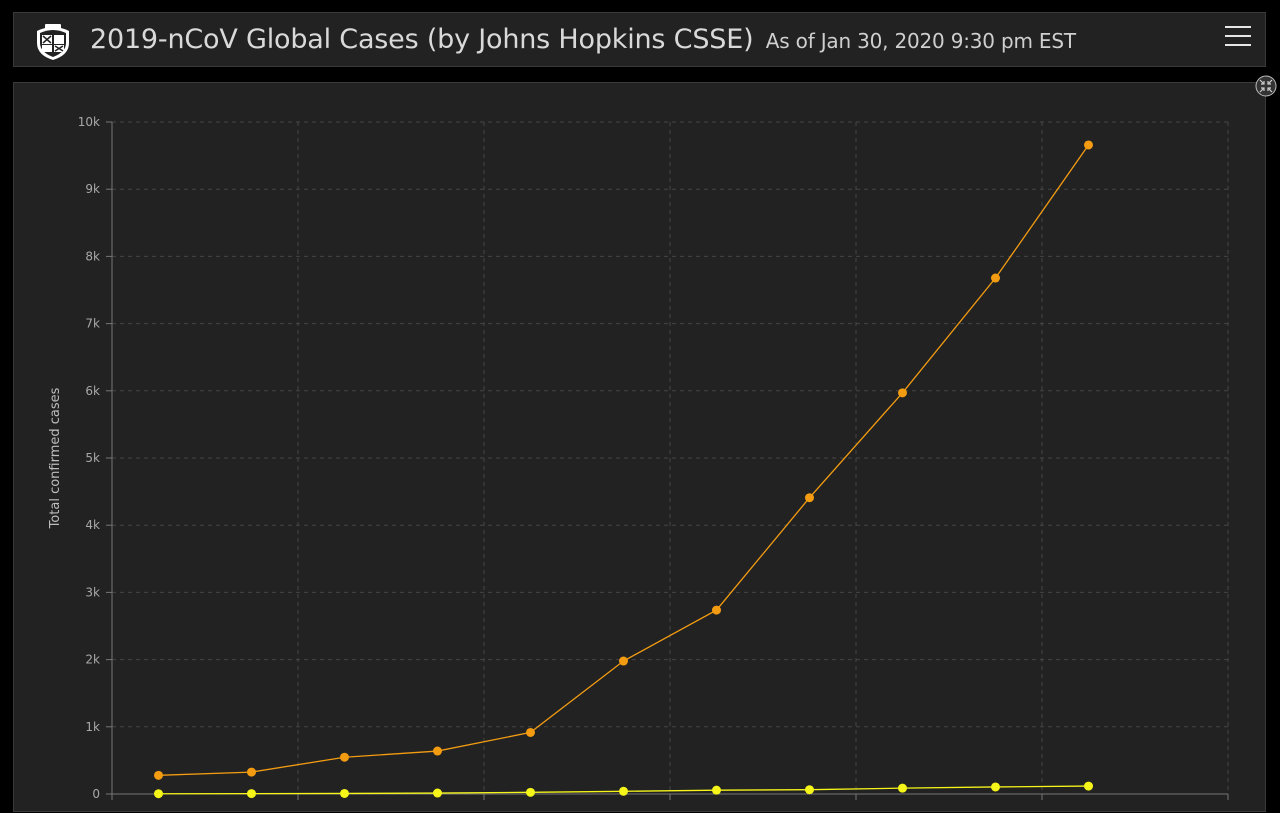 This screenshot has width=1280, height=813. Describe the element at coordinates (89, 122) in the screenshot. I see `y-tick-label: 10k` at that location.